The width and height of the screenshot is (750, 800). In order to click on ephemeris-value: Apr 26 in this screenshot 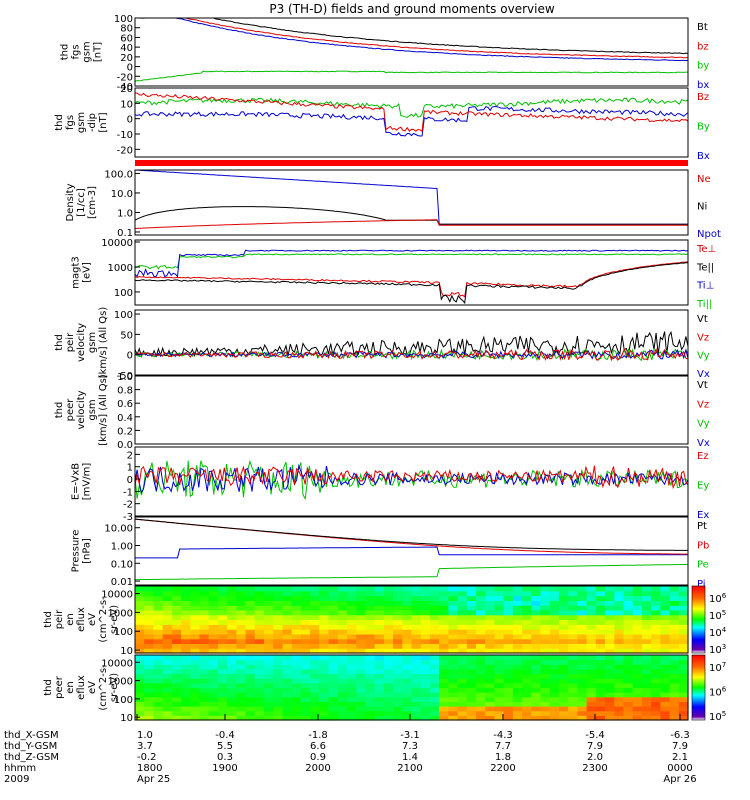, I will do `click(679, 779)`.